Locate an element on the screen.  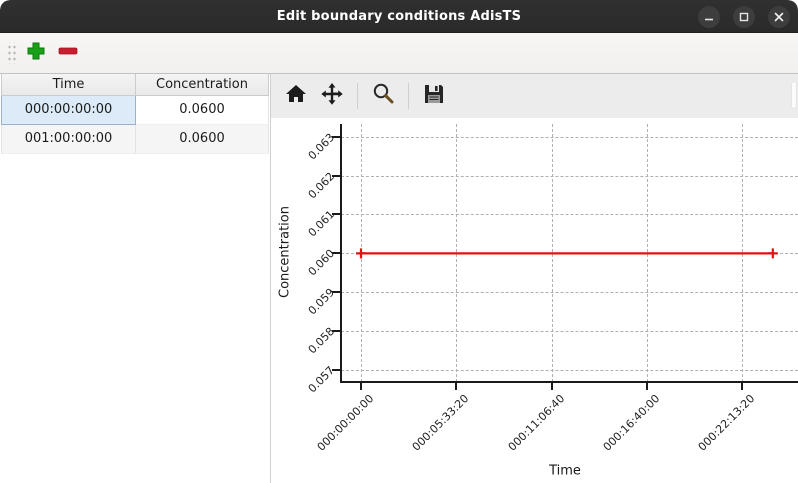
x-tick-label: 000:22:13:20 is located at coordinates (726, 423).